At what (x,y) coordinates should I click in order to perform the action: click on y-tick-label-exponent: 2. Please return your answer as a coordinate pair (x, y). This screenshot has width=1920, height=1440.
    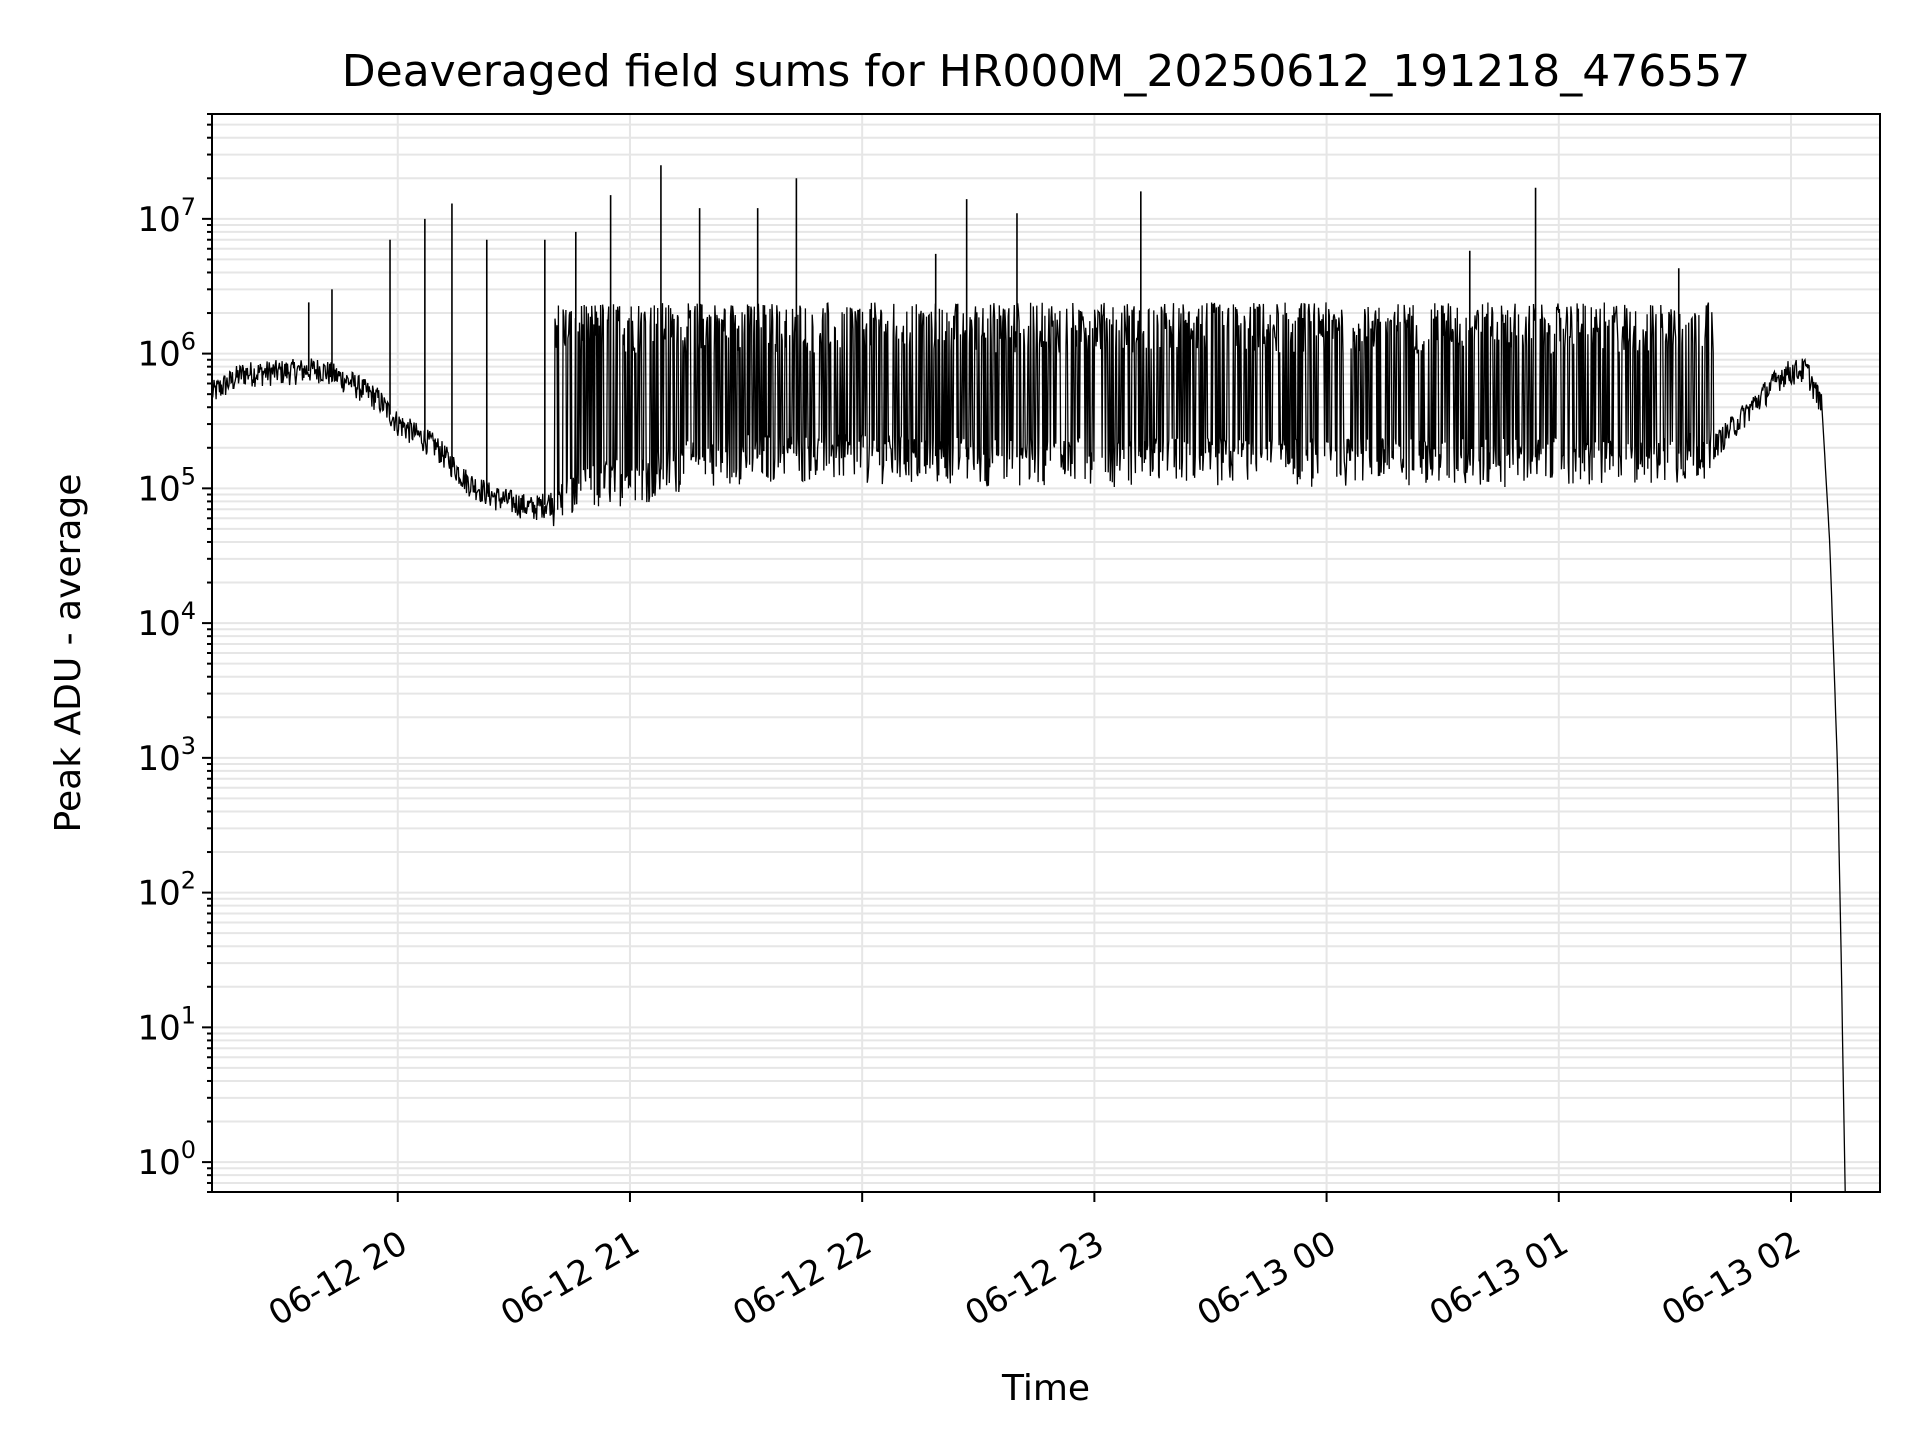
    Looking at the image, I should click on (188, 881).